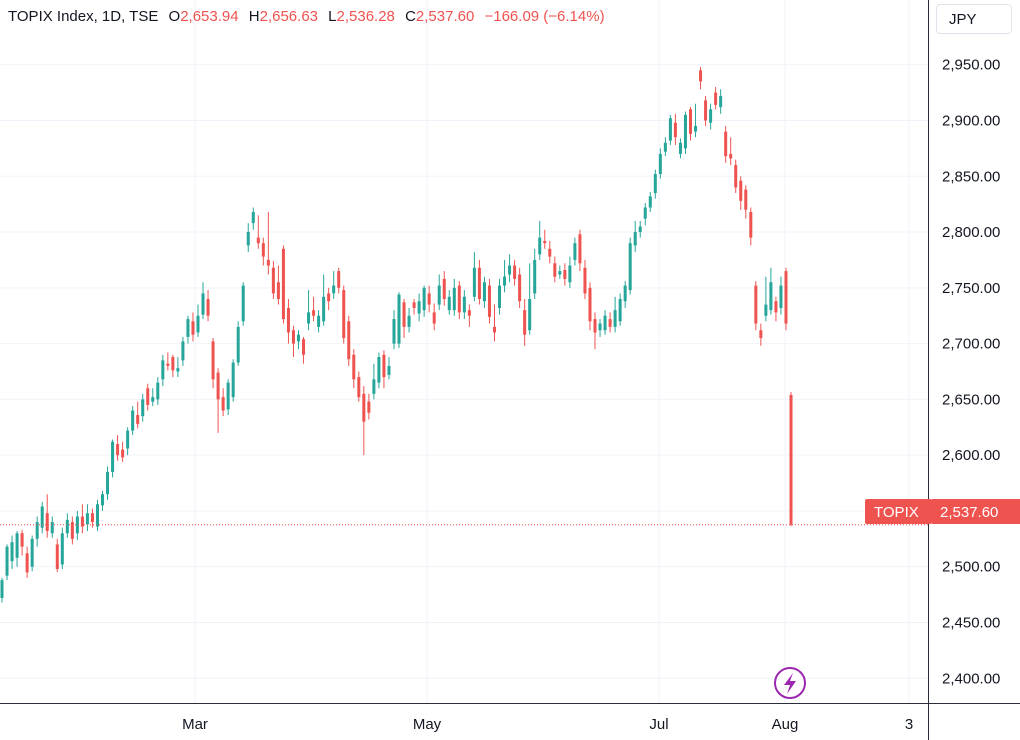  What do you see at coordinates (445, 16) in the screenshot?
I see `close-value: 2,537.60` at bounding box center [445, 16].